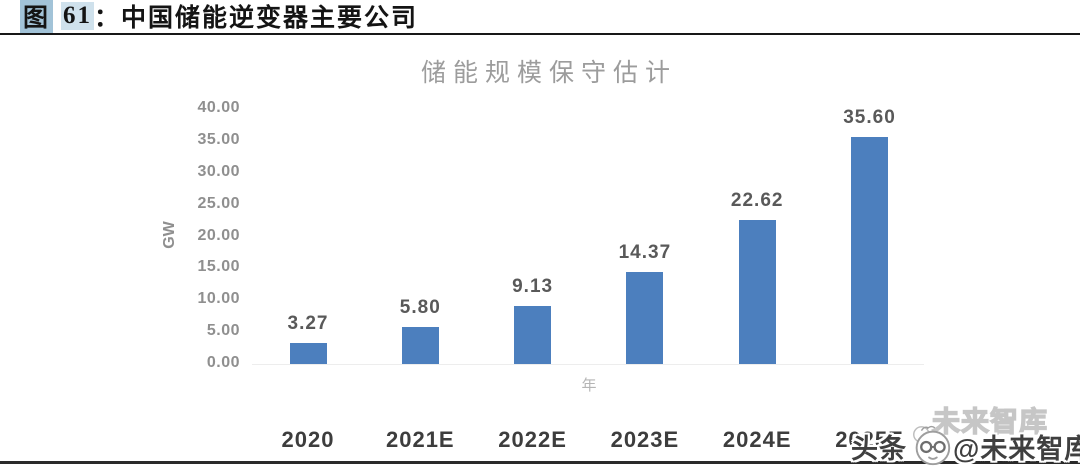 The image size is (1080, 475). I want to click on figure-caption-title: 中国储能逆变器主要公司, so click(270, 18).